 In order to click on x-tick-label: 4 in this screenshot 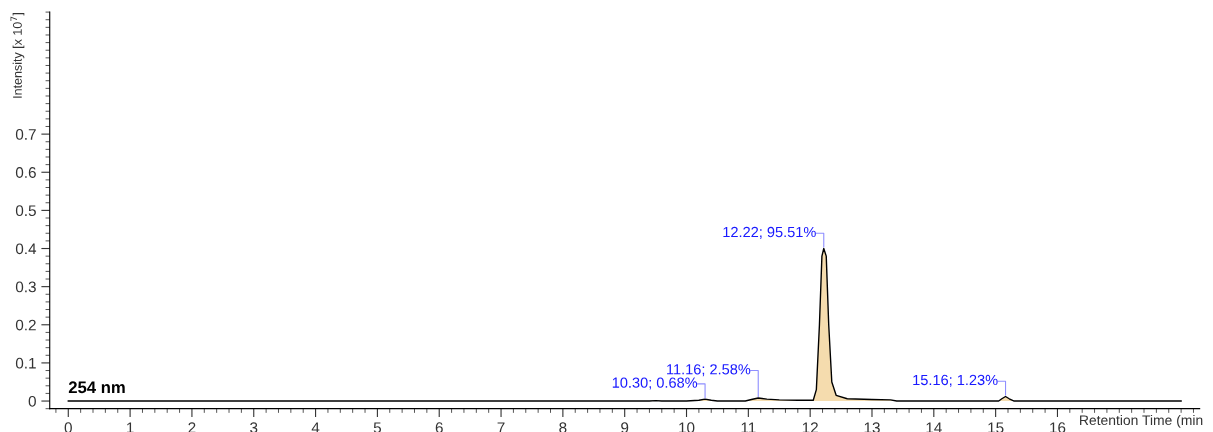, I will do `click(315, 427)`.